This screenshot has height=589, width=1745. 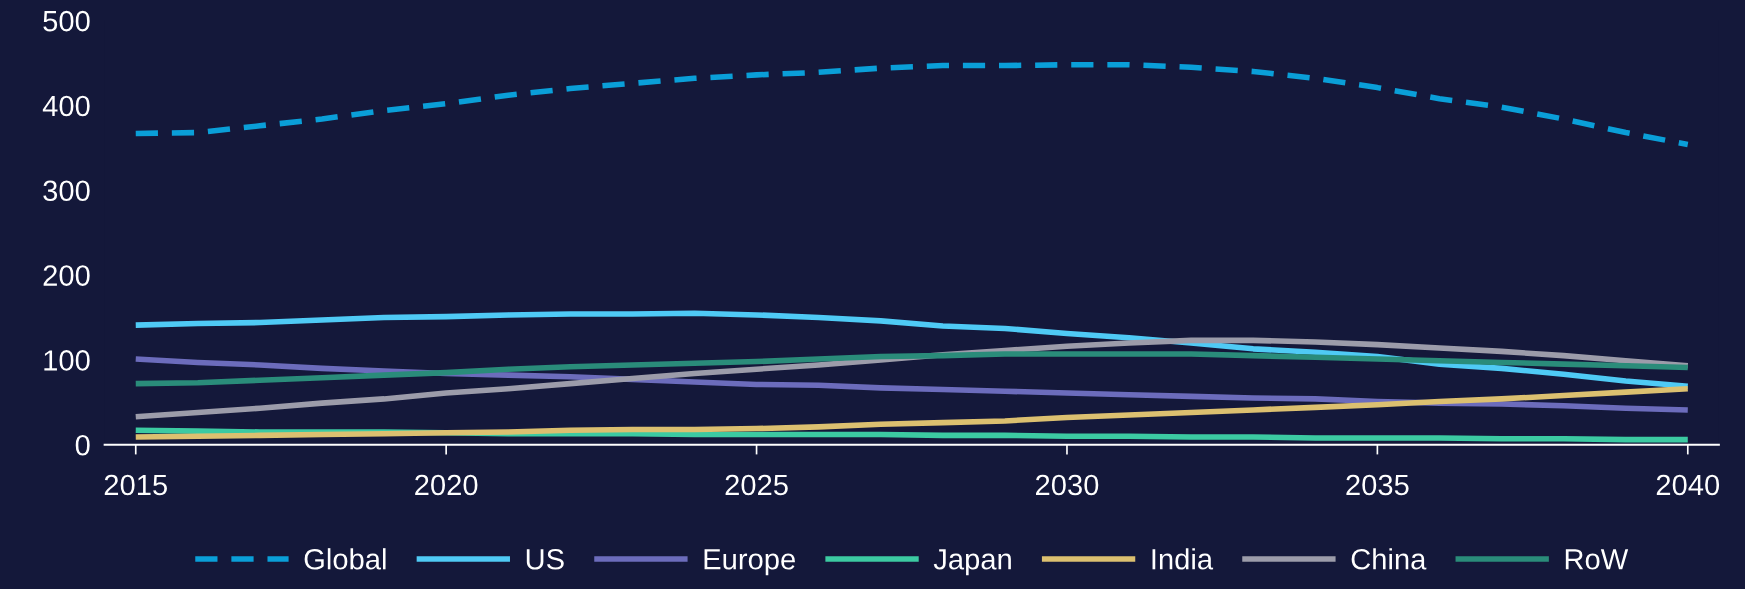 I want to click on legend-label: China, so click(x=1389, y=559).